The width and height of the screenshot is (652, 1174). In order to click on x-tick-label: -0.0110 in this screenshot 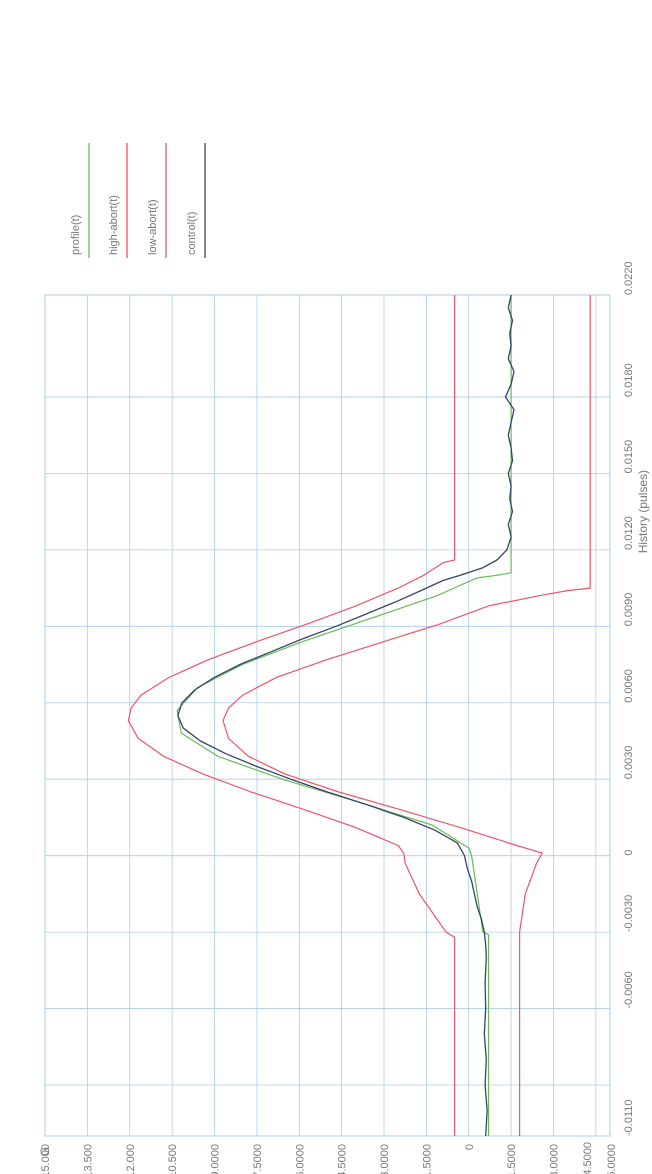, I will do `click(629, 1118)`.